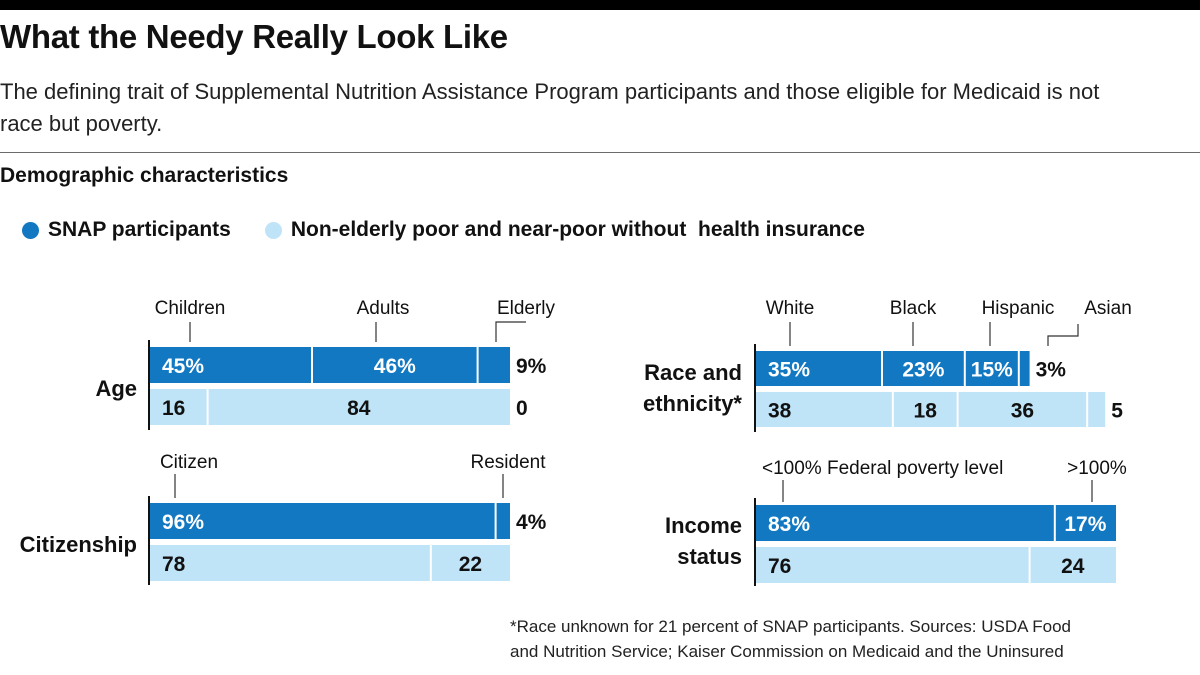 This screenshot has height=675, width=1200. Describe the element at coordinates (1108, 308) in the screenshot. I see `panel-2-category-3: Asian` at that location.